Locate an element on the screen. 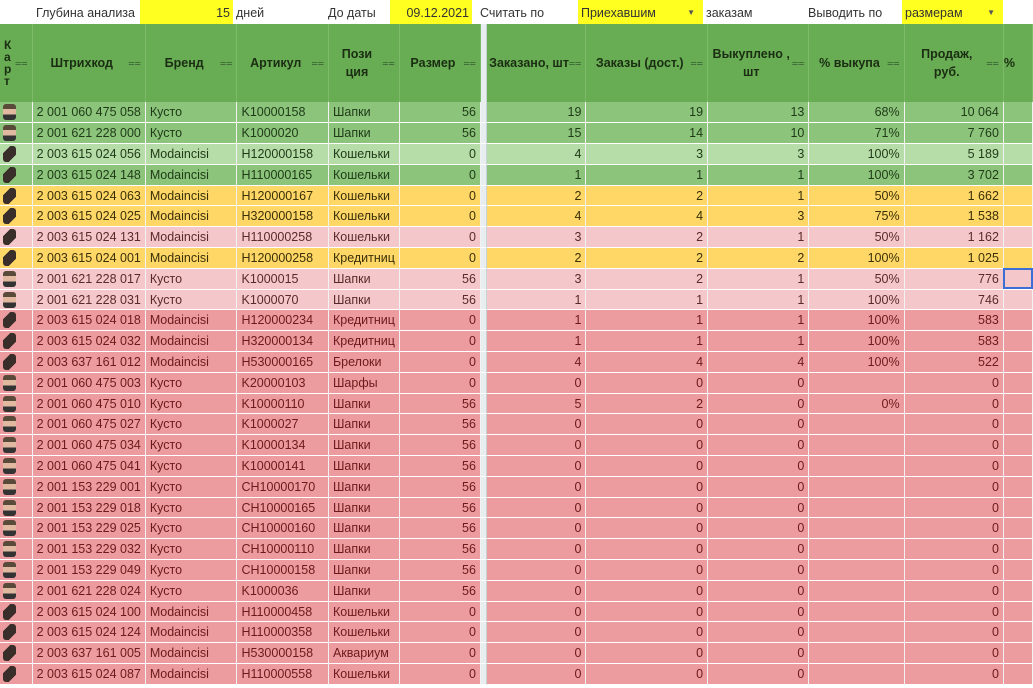 This screenshot has width=1033, height=688. cell-sku: H530000165 is located at coordinates (282, 362).